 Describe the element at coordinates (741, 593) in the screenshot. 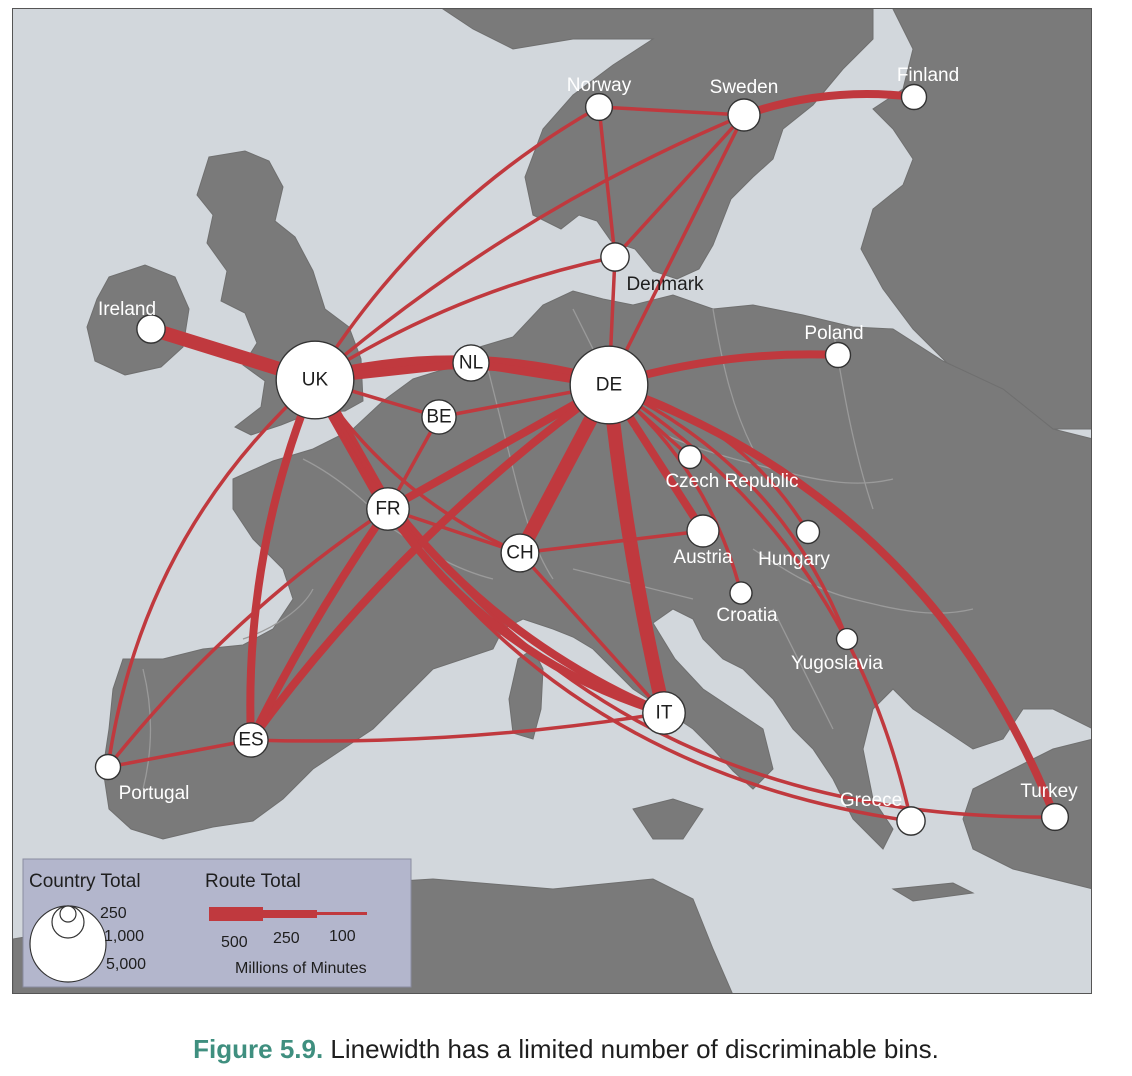

I see `node-croatia` at that location.